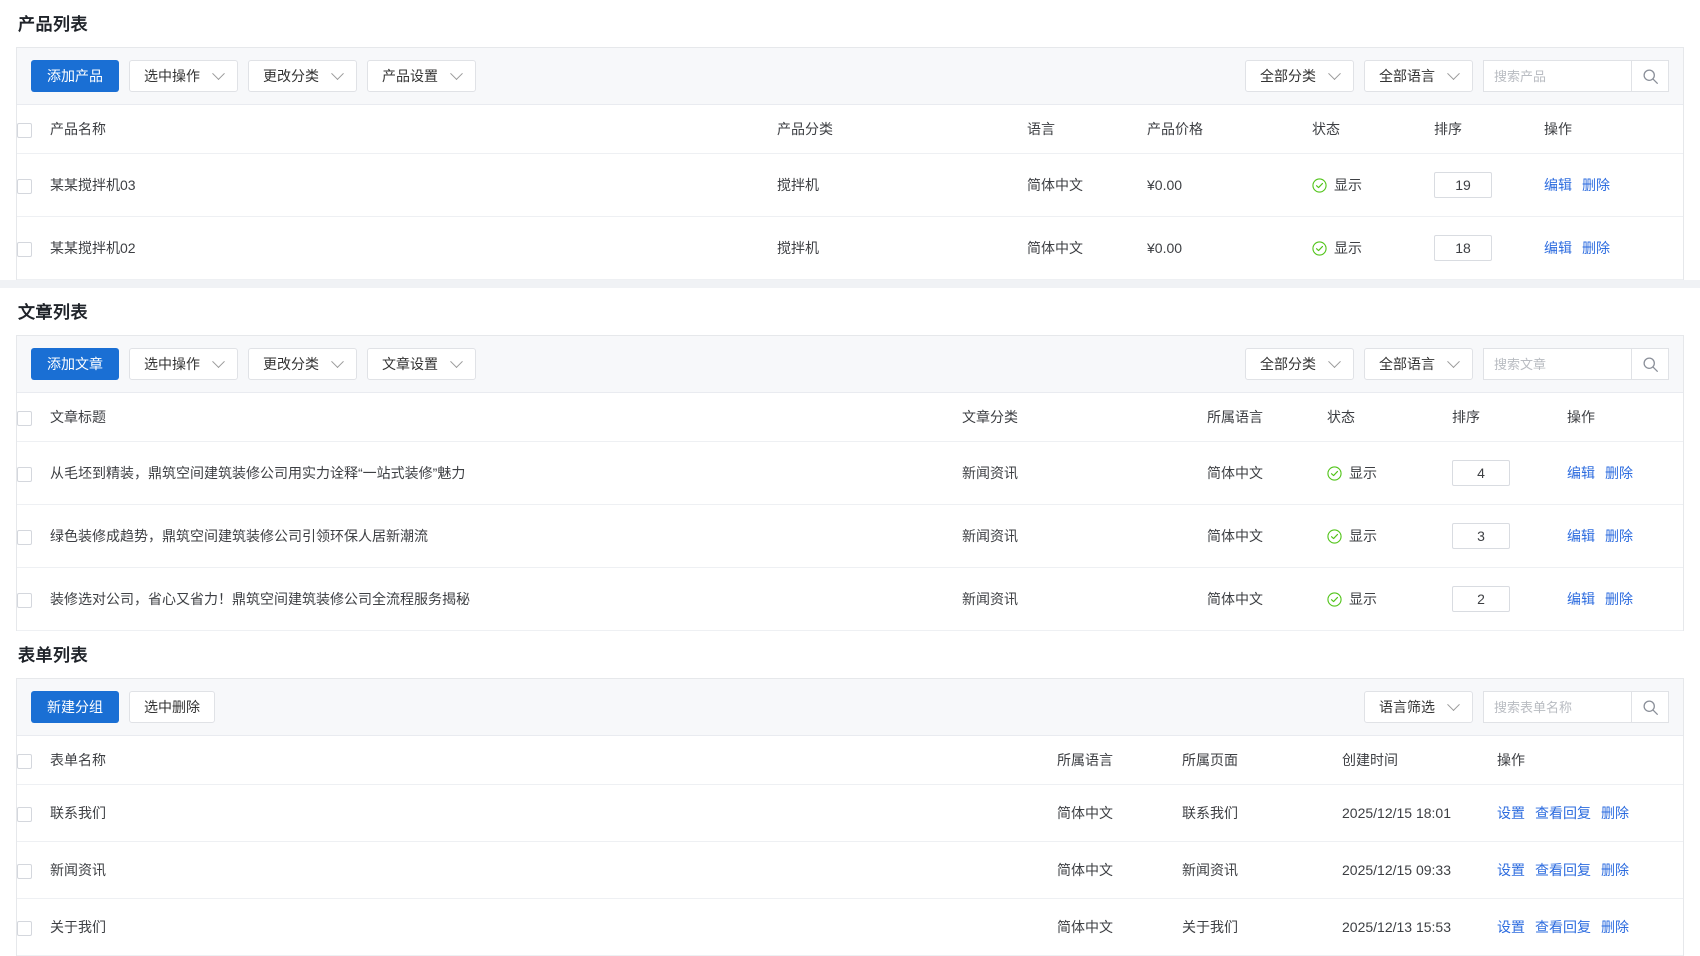 This screenshot has width=1700, height=956. What do you see at coordinates (1557, 707) in the screenshot?
I see `form-search-input` at bounding box center [1557, 707].